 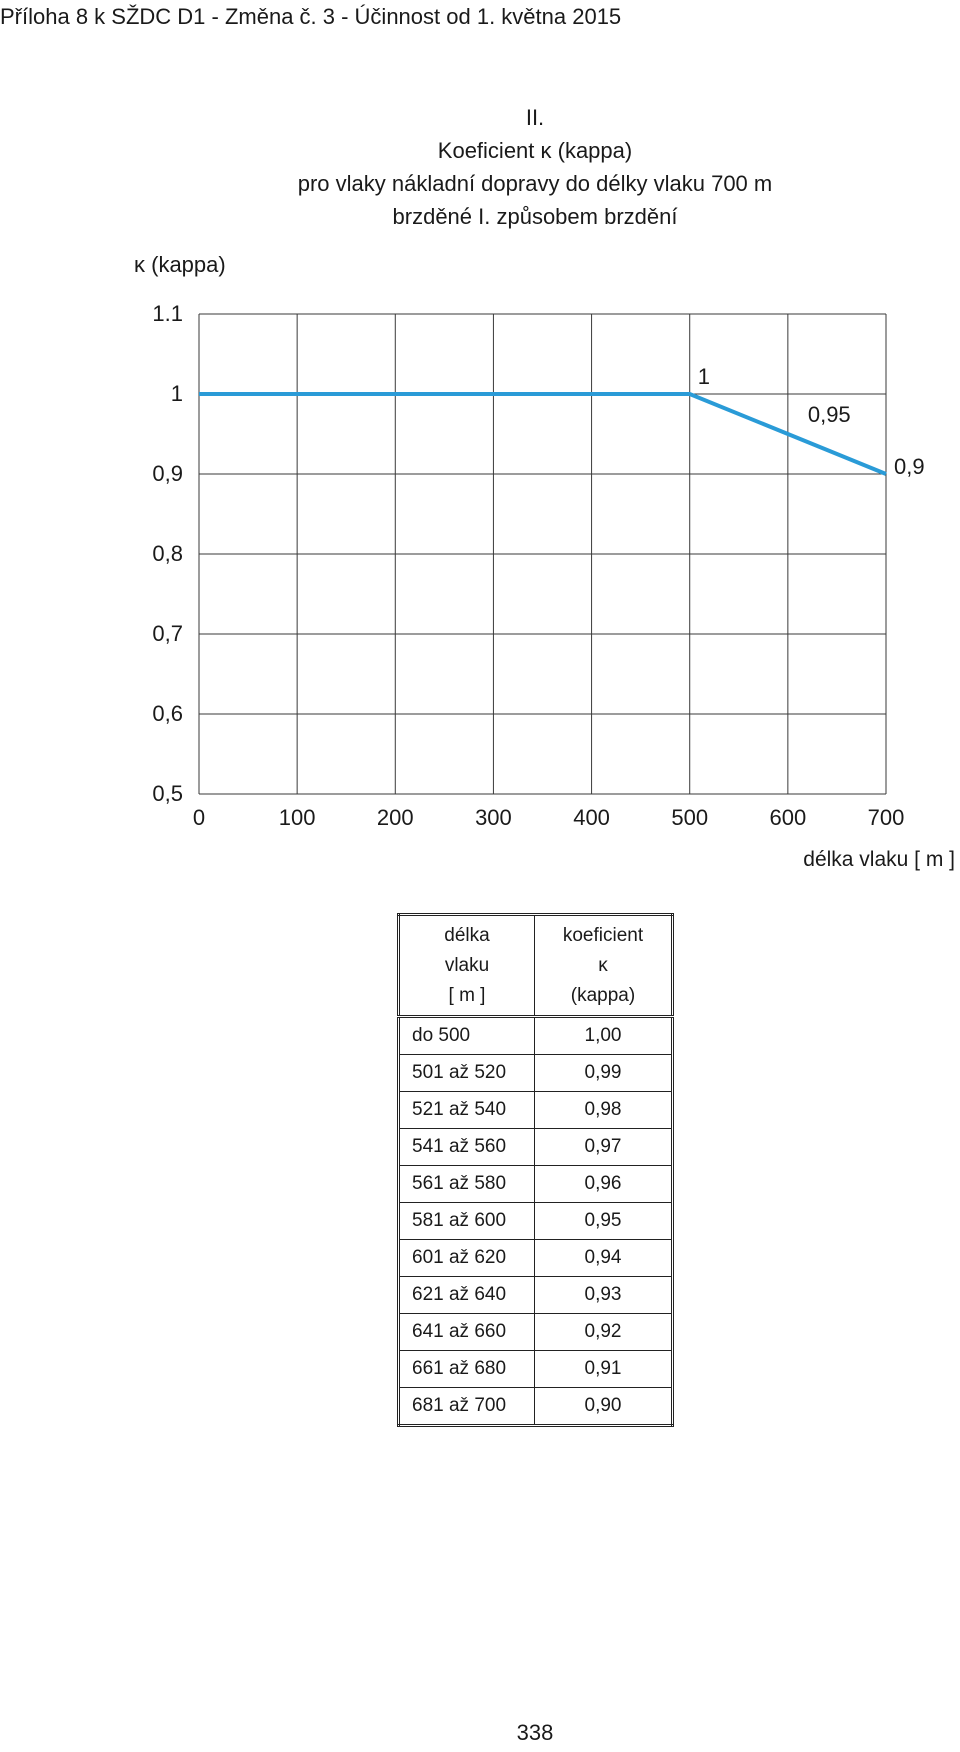 What do you see at coordinates (466, 1369) in the screenshot?
I see `cell-length: 661 až 680` at bounding box center [466, 1369].